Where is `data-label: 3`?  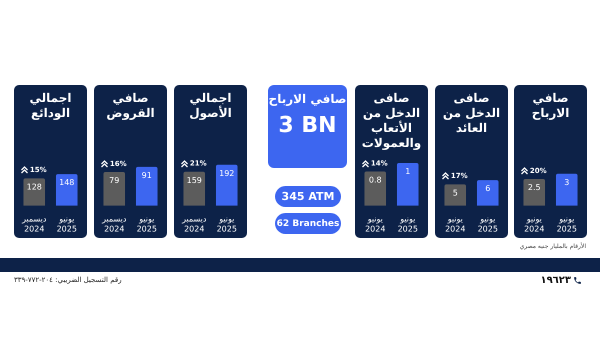
data-label: 3 is located at coordinates (567, 182).